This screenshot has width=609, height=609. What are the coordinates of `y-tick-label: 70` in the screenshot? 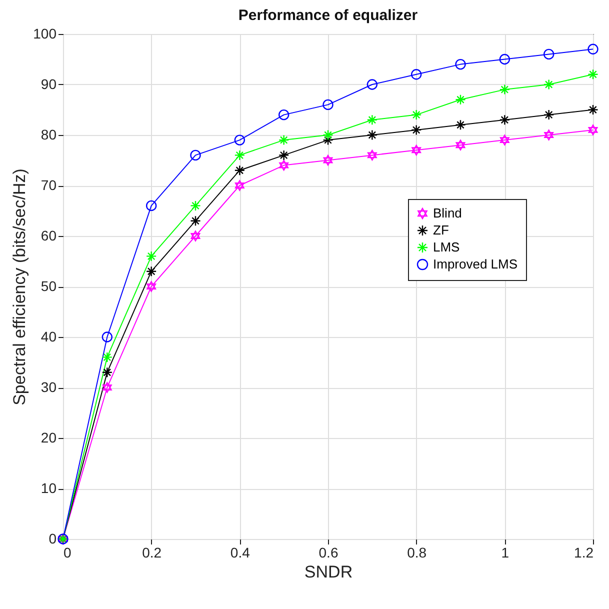 It's located at (48, 185).